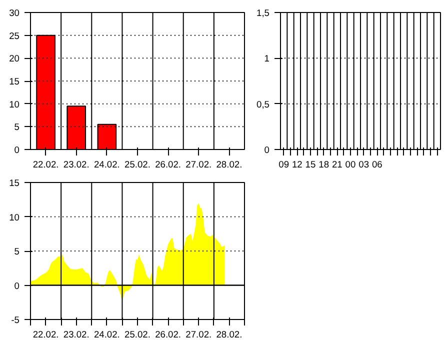  Describe the element at coordinates (14, 59) in the screenshot. I see `y-tick-label: 20` at that location.